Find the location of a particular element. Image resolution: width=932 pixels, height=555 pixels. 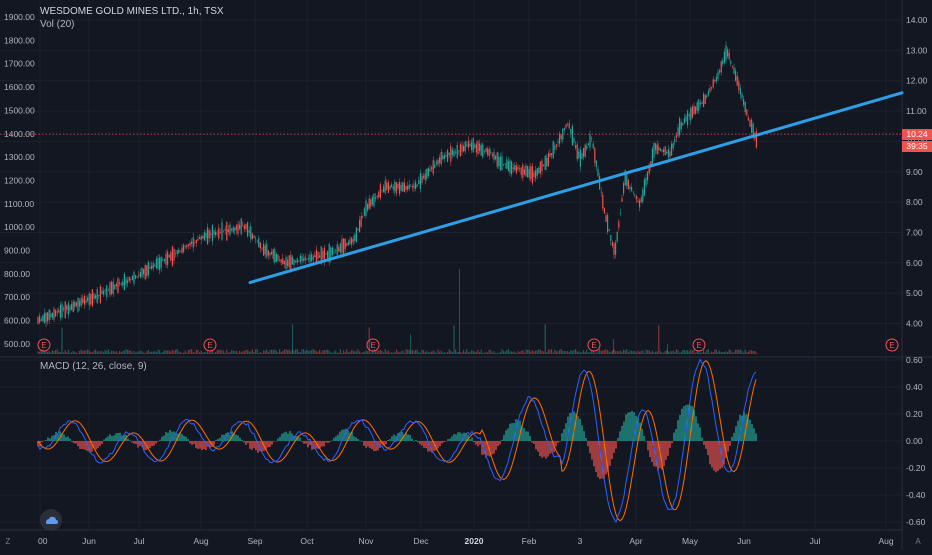

macd-legend: MACD (12, 26, close, 9) is located at coordinates (93, 366).